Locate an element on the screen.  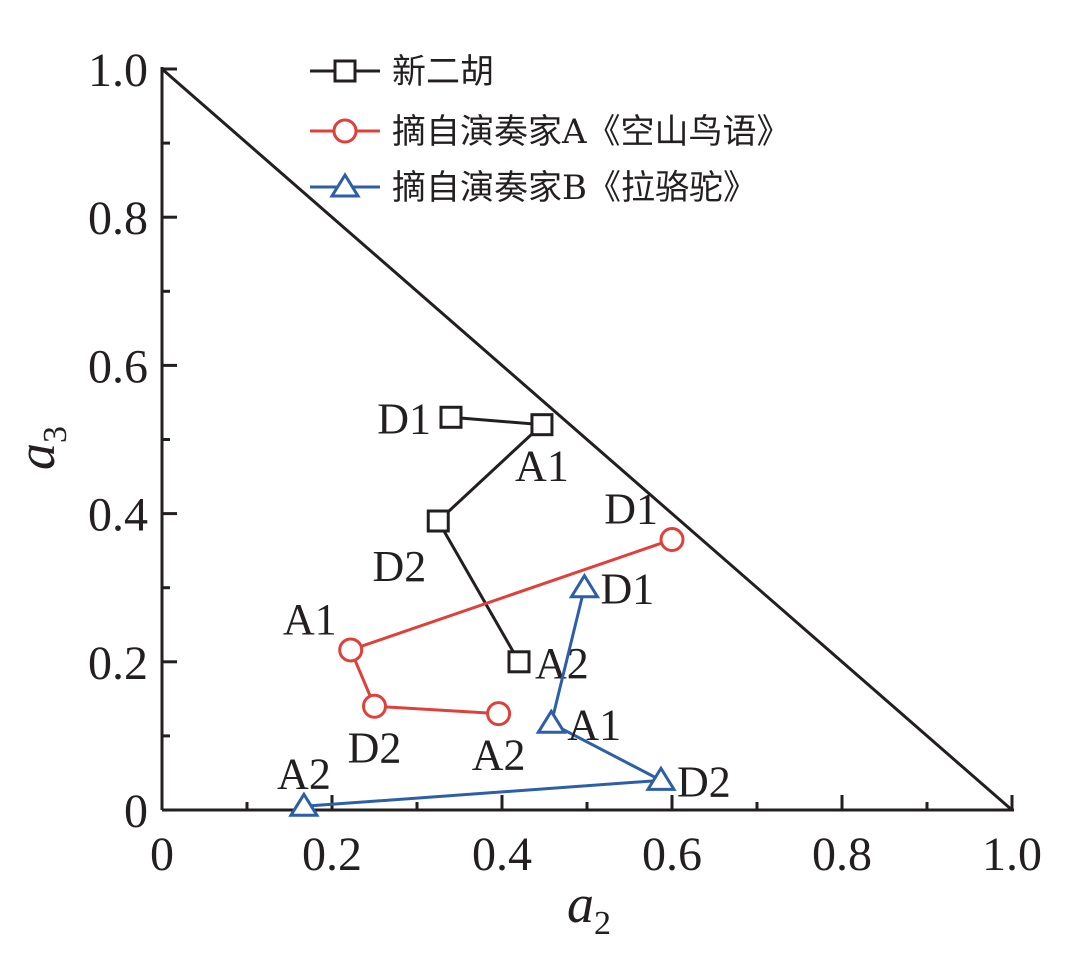
legend-label: 摘自演奏家A《空山鸟语》 is located at coordinates (591, 132).